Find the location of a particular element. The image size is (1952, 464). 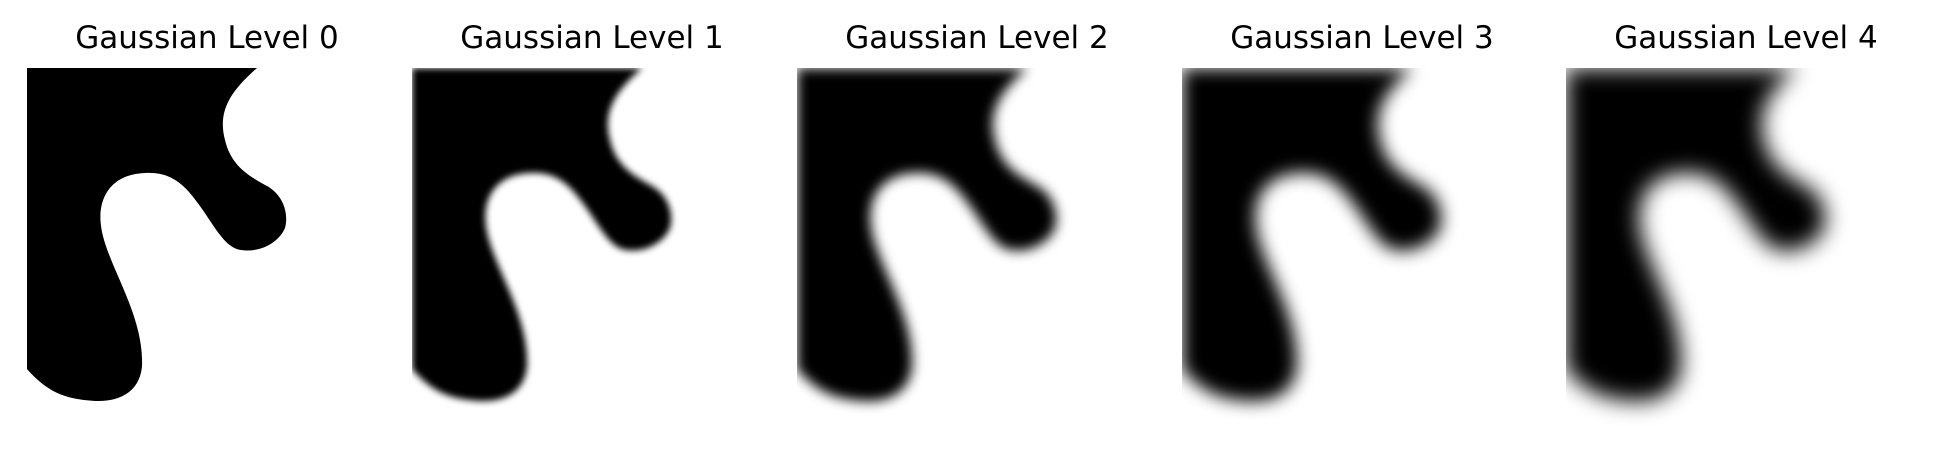

panel-title: Gaussian Level 0 is located at coordinates (207, 38).